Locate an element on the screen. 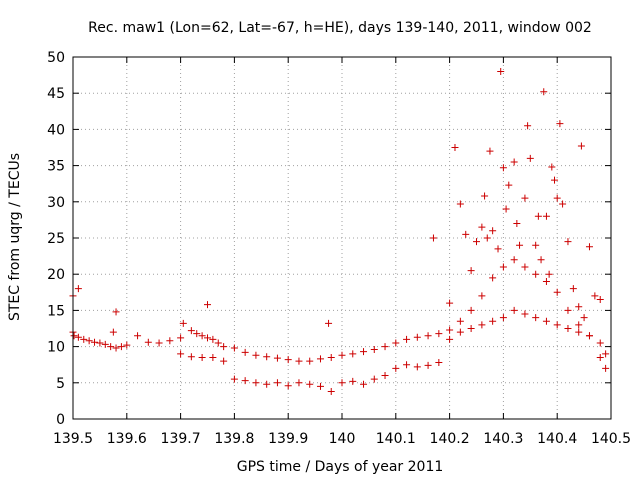  x-axis-label: GPS time / Days of year 2011 is located at coordinates (340, 467).